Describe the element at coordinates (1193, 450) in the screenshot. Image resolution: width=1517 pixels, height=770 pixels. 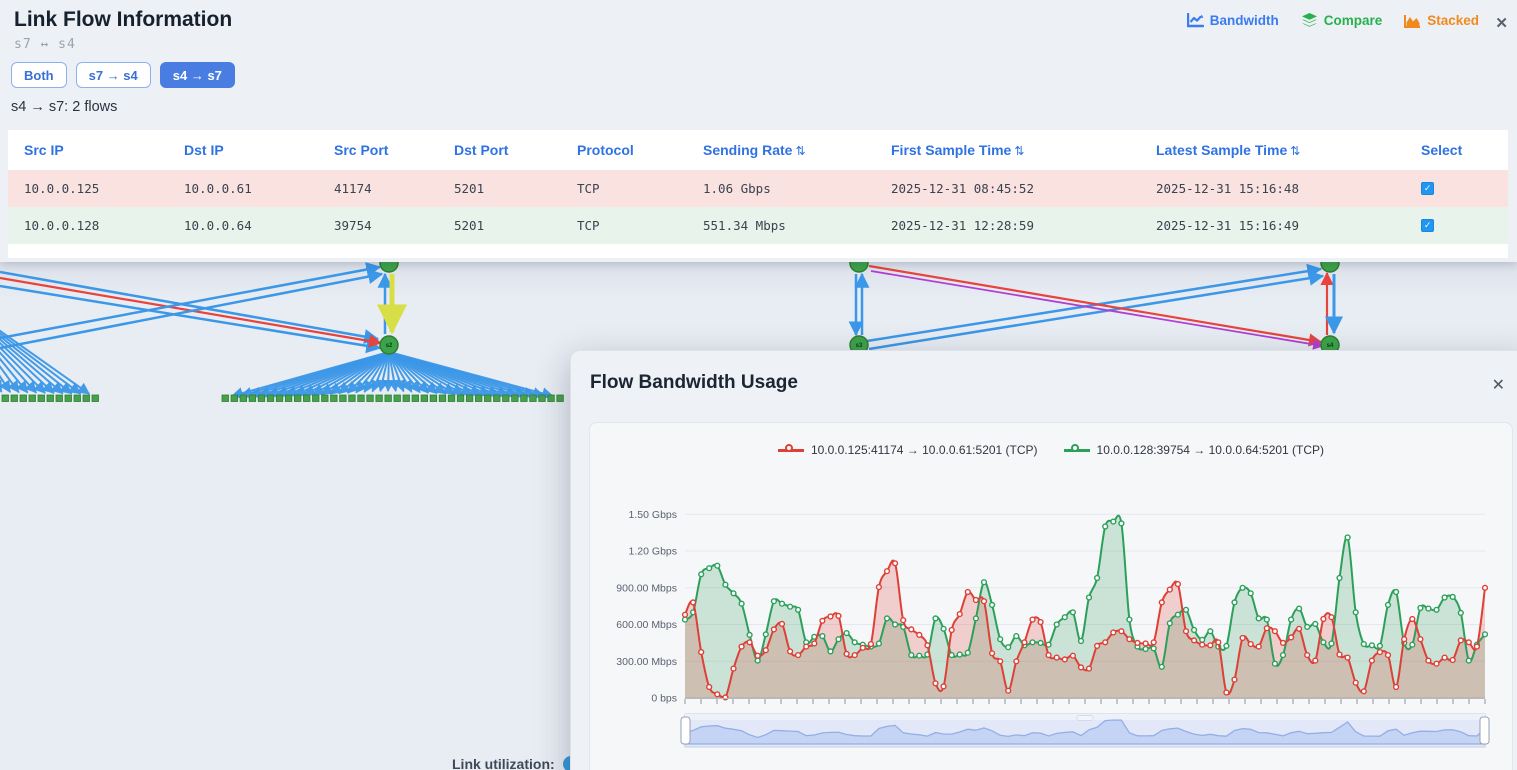
I see `legend-item: 10.0.0.128:39754 → 10.0.0.64:5201 (TCP)` at that location.